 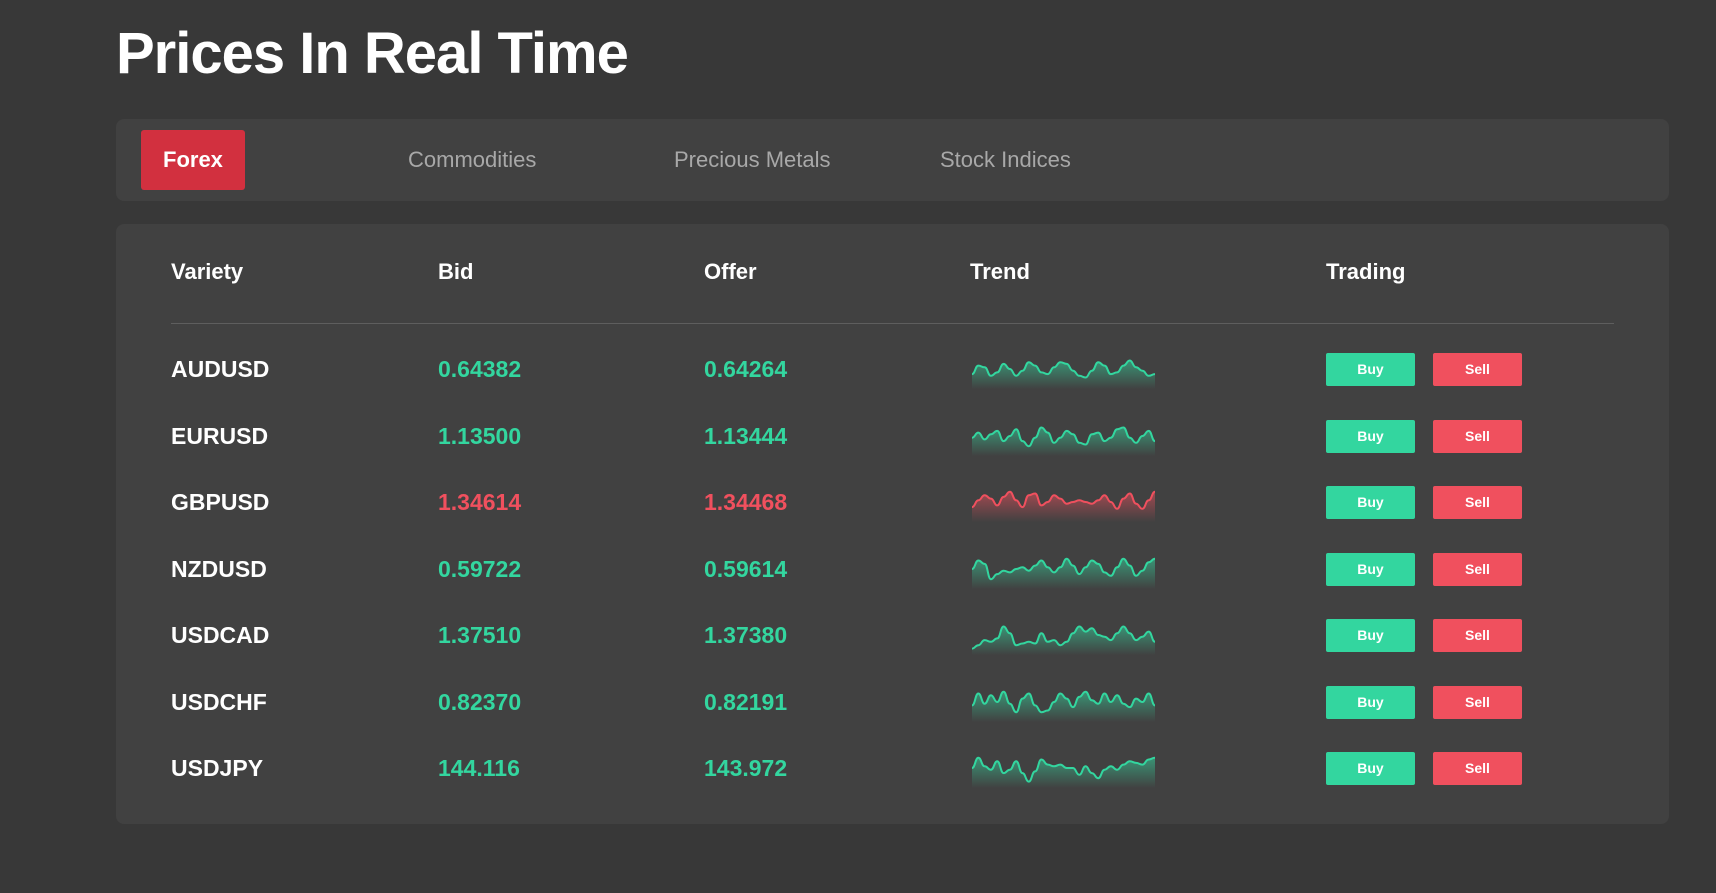 What do you see at coordinates (479, 768) in the screenshot?
I see `bid-cell: 144.116` at bounding box center [479, 768].